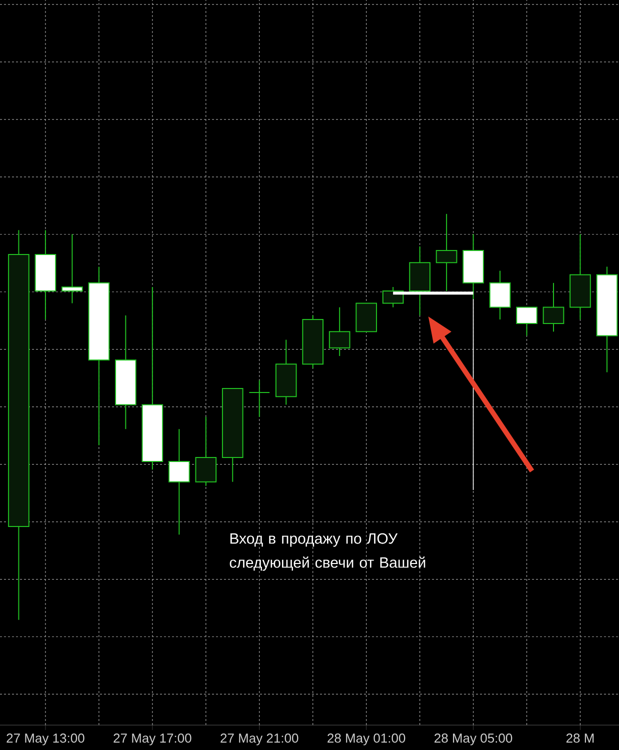 The height and width of the screenshot is (750, 619). What do you see at coordinates (328, 552) in the screenshot?
I see `annotation: Вход в продажу по ЛОУ следующей свечи от Вашей` at bounding box center [328, 552].